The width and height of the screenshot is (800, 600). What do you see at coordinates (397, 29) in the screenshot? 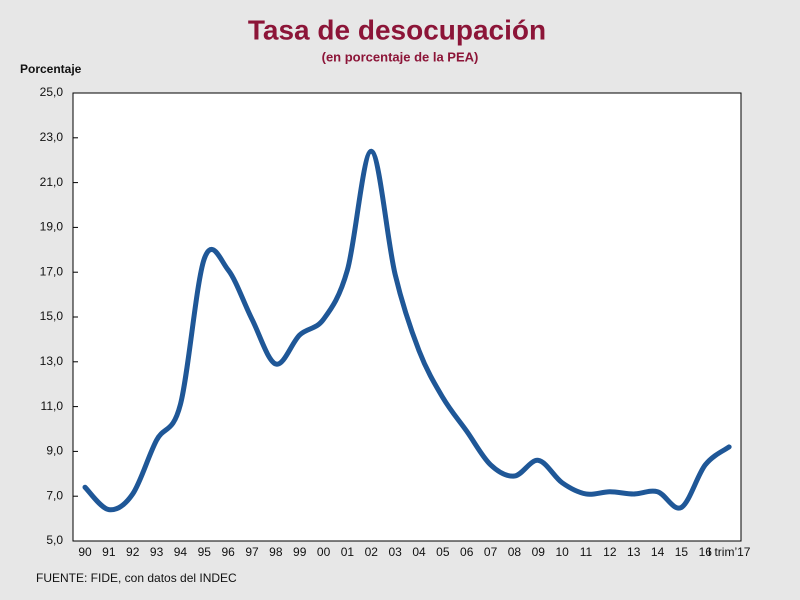
I see `chart-title: Tasa de desocupación` at bounding box center [397, 29].